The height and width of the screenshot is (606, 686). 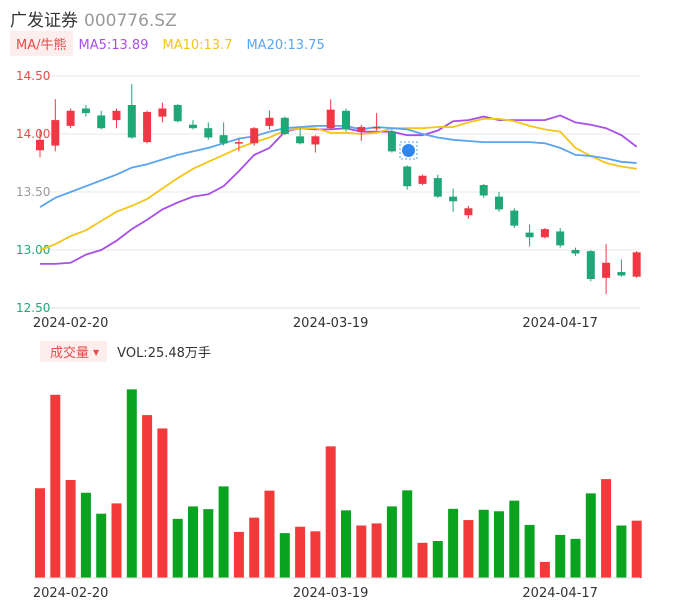 I want to click on price-date-axis: 2024-02-20 2024-03-19 2024-04-17, so click(x=315, y=323).